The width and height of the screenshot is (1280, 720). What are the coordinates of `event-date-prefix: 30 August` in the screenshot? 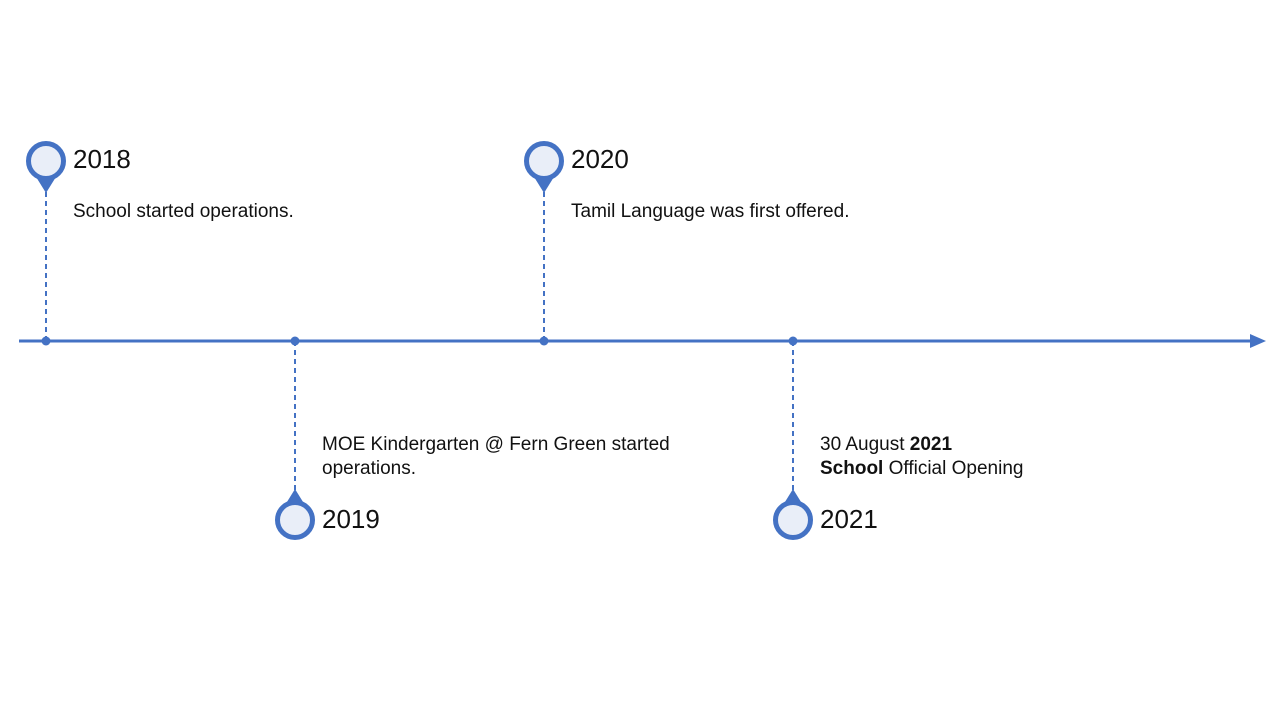 It's located at (865, 444).